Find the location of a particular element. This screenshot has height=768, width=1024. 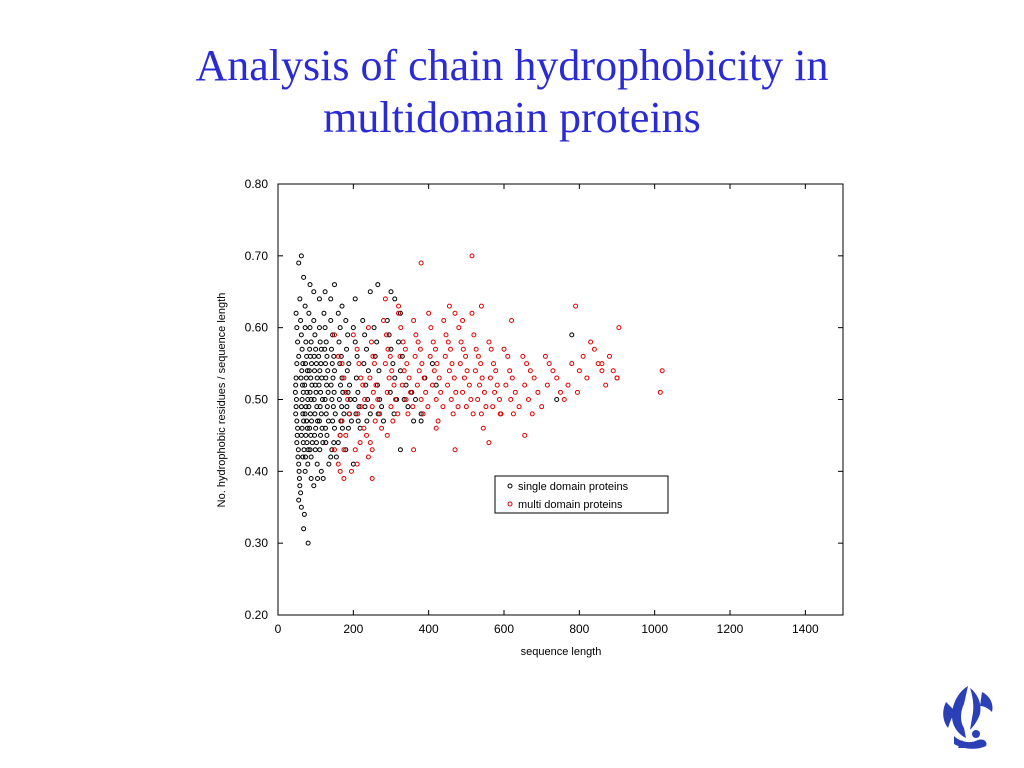

y-tick-label: 0.50 is located at coordinates (257, 400).